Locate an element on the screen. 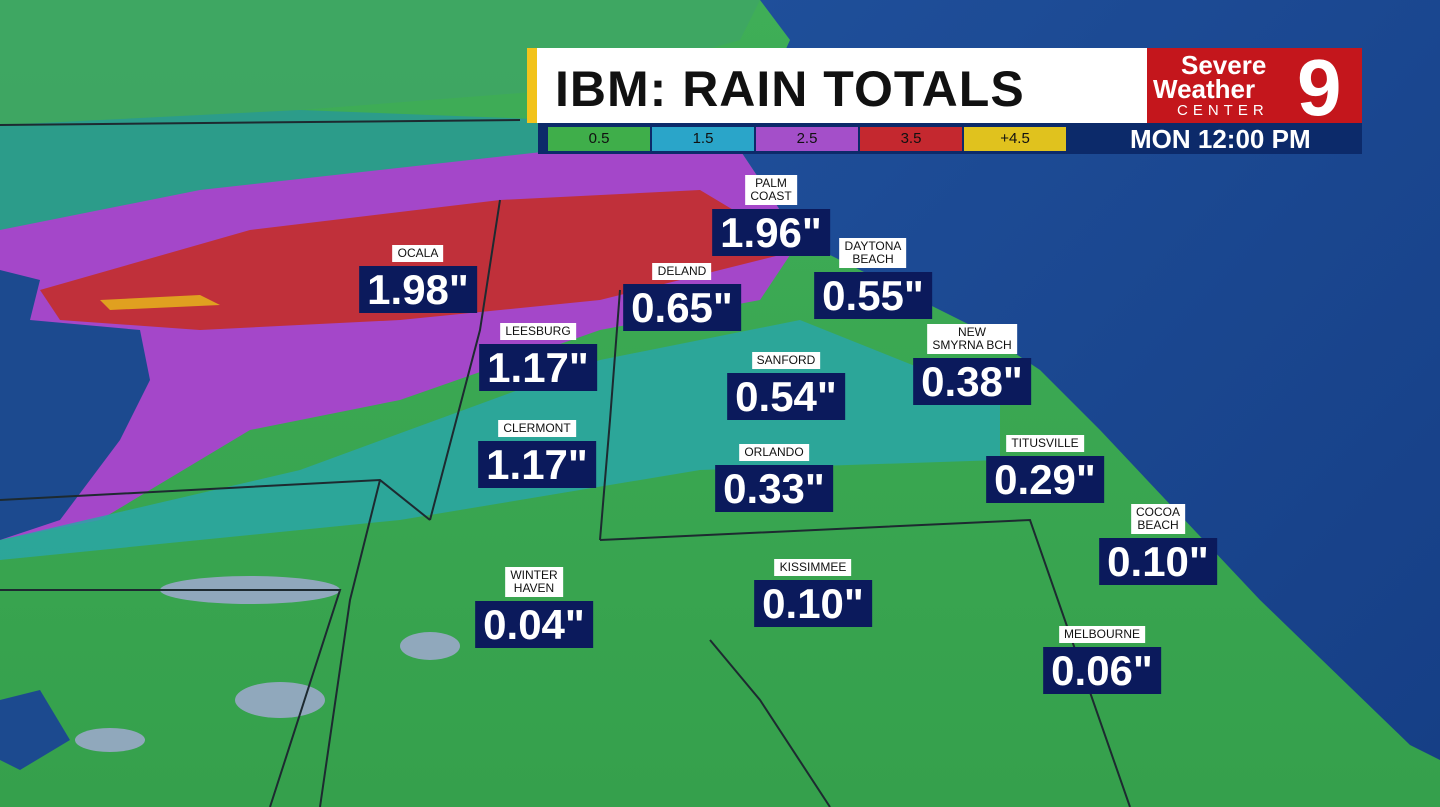 The height and width of the screenshot is (807, 1440). city-name: DELAND is located at coordinates (682, 271).